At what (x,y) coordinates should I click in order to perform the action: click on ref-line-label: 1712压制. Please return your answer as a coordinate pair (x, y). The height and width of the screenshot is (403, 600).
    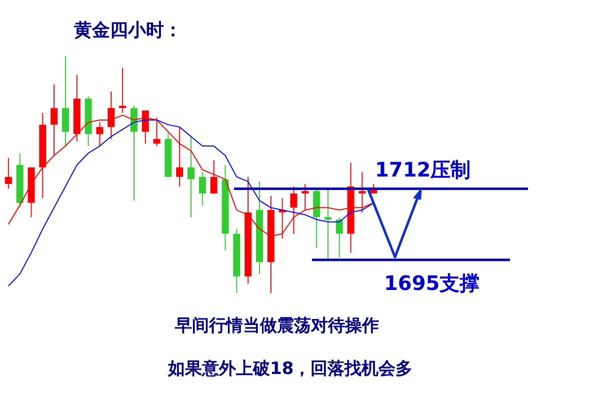
    Looking at the image, I should click on (423, 170).